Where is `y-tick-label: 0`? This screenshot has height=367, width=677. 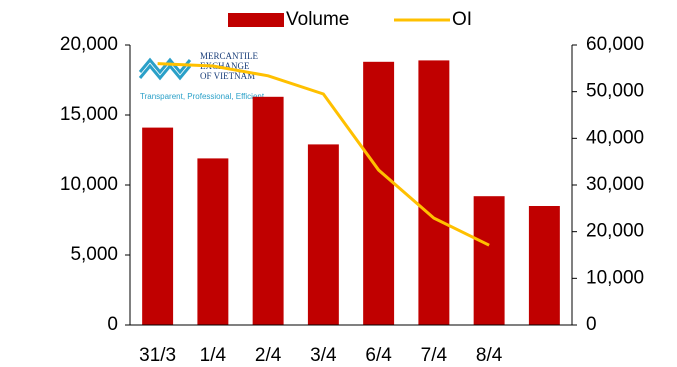
y-tick-label: 0 is located at coordinates (112, 324).